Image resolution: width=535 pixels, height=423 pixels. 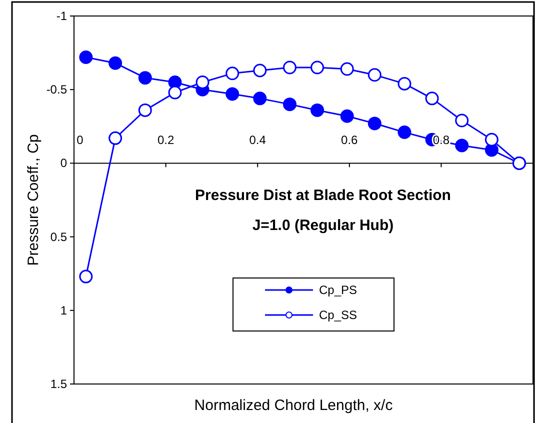 I want to click on y-tick-label: 1, so click(x=64, y=310).